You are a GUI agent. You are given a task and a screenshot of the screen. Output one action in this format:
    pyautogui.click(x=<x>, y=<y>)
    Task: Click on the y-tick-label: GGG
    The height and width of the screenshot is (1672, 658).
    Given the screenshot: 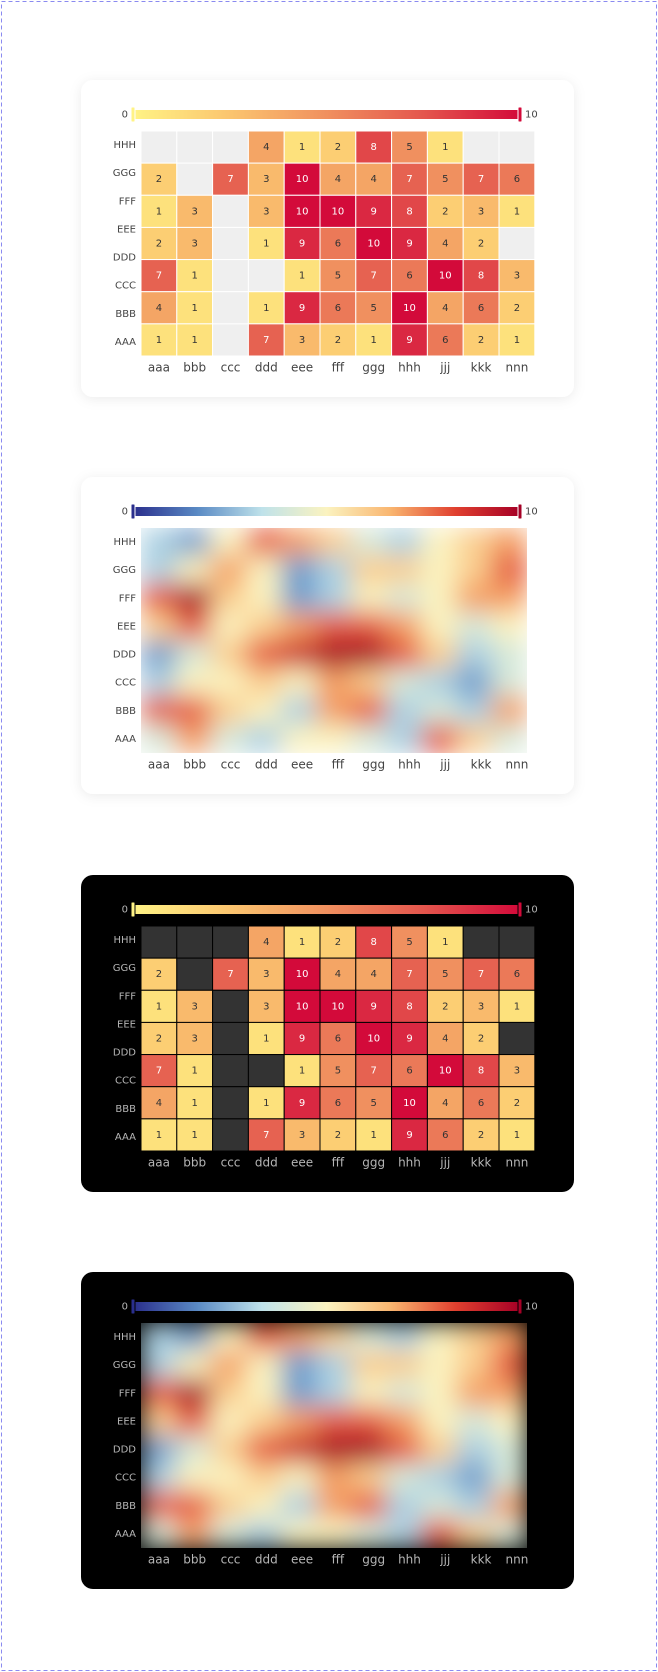 What is the action you would take?
    pyautogui.click(x=124, y=968)
    